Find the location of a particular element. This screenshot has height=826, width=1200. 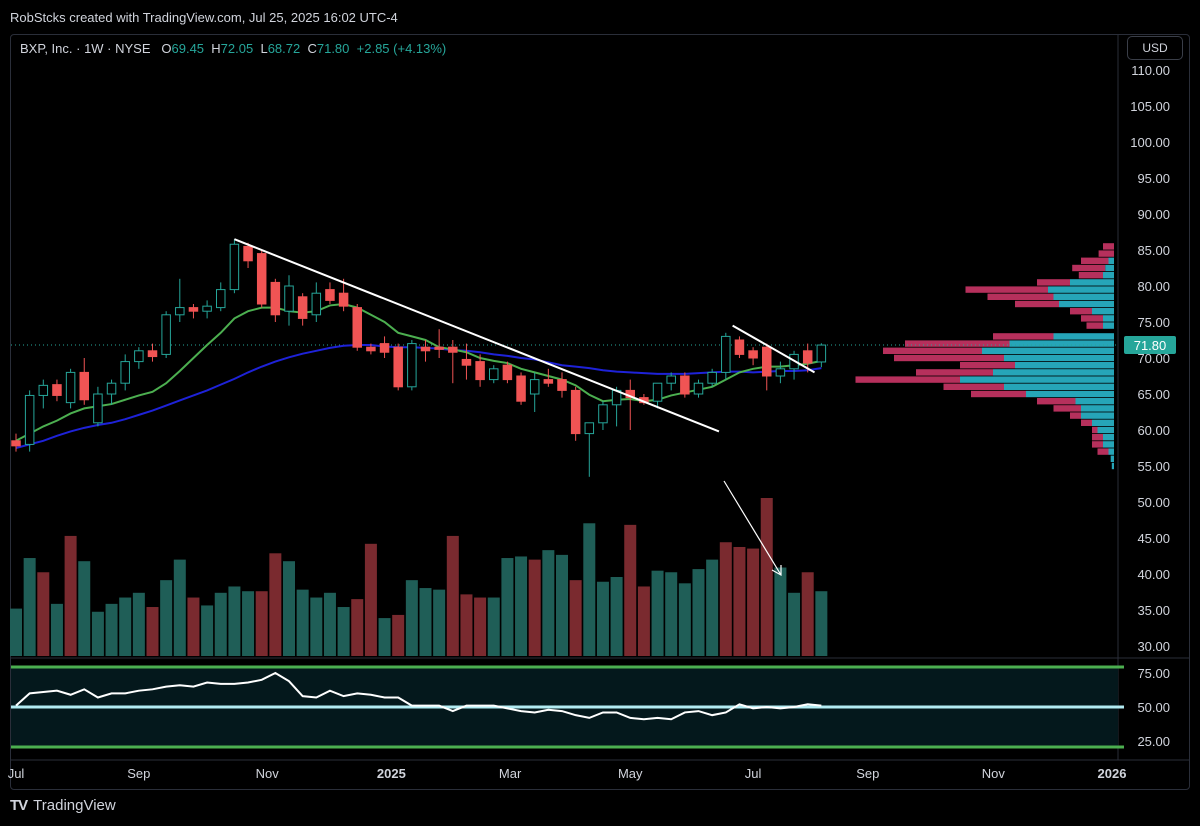

volume-arrow-line is located at coordinates (752, 528).